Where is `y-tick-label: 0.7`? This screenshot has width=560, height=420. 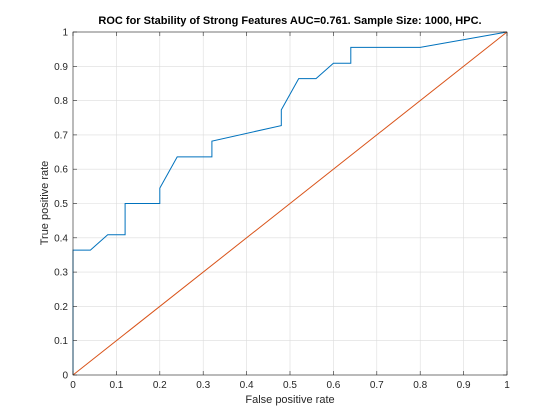 y-tick-label: 0.7 is located at coordinates (61, 135).